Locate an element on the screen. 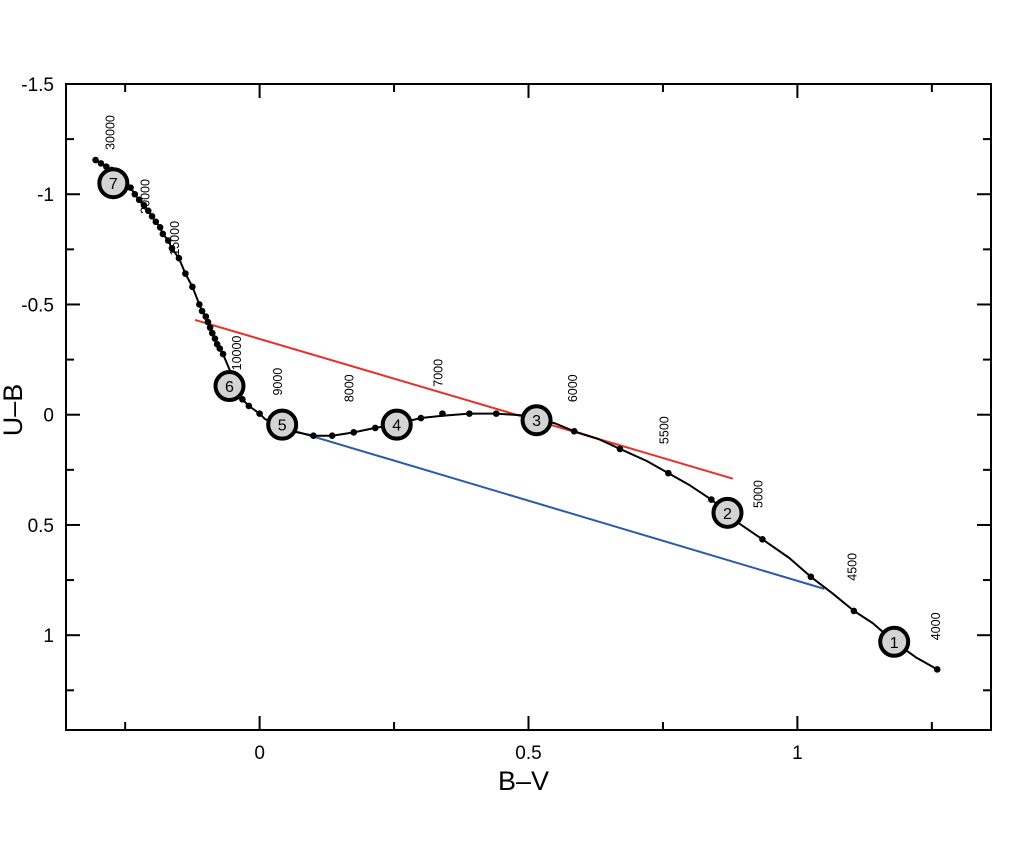 The image size is (1010, 858). marker-label: 1 is located at coordinates (894, 643).